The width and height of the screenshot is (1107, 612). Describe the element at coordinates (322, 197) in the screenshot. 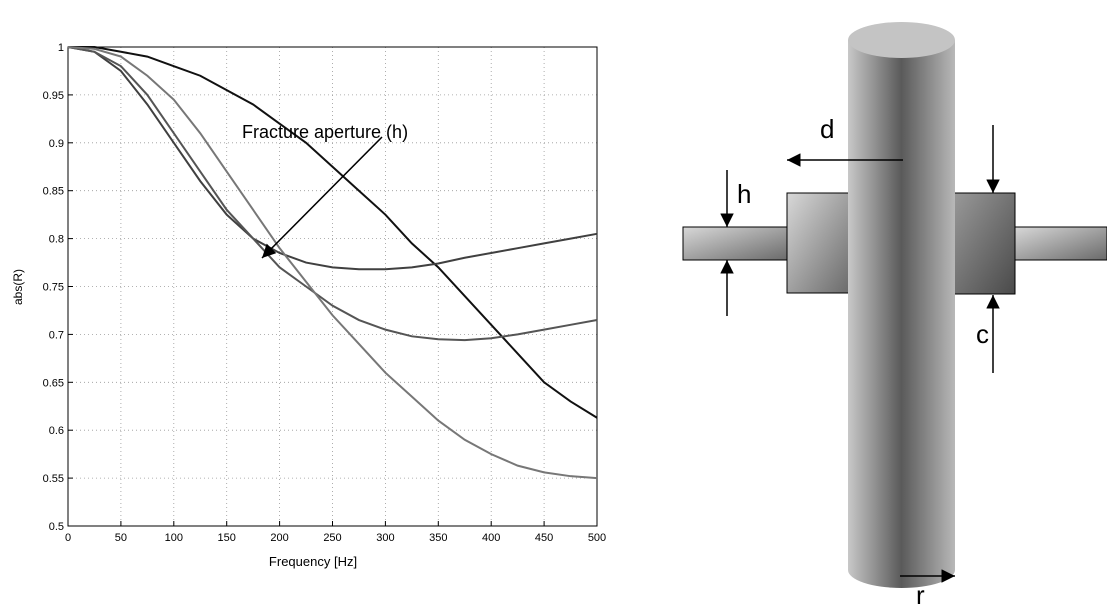

I see `annotation-arrow` at that location.